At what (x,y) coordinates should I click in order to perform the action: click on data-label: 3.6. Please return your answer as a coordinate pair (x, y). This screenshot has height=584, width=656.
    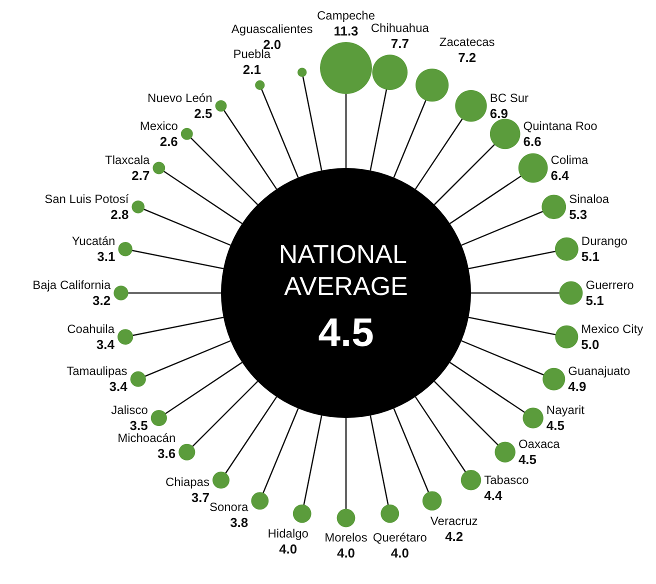
    Looking at the image, I should click on (167, 454).